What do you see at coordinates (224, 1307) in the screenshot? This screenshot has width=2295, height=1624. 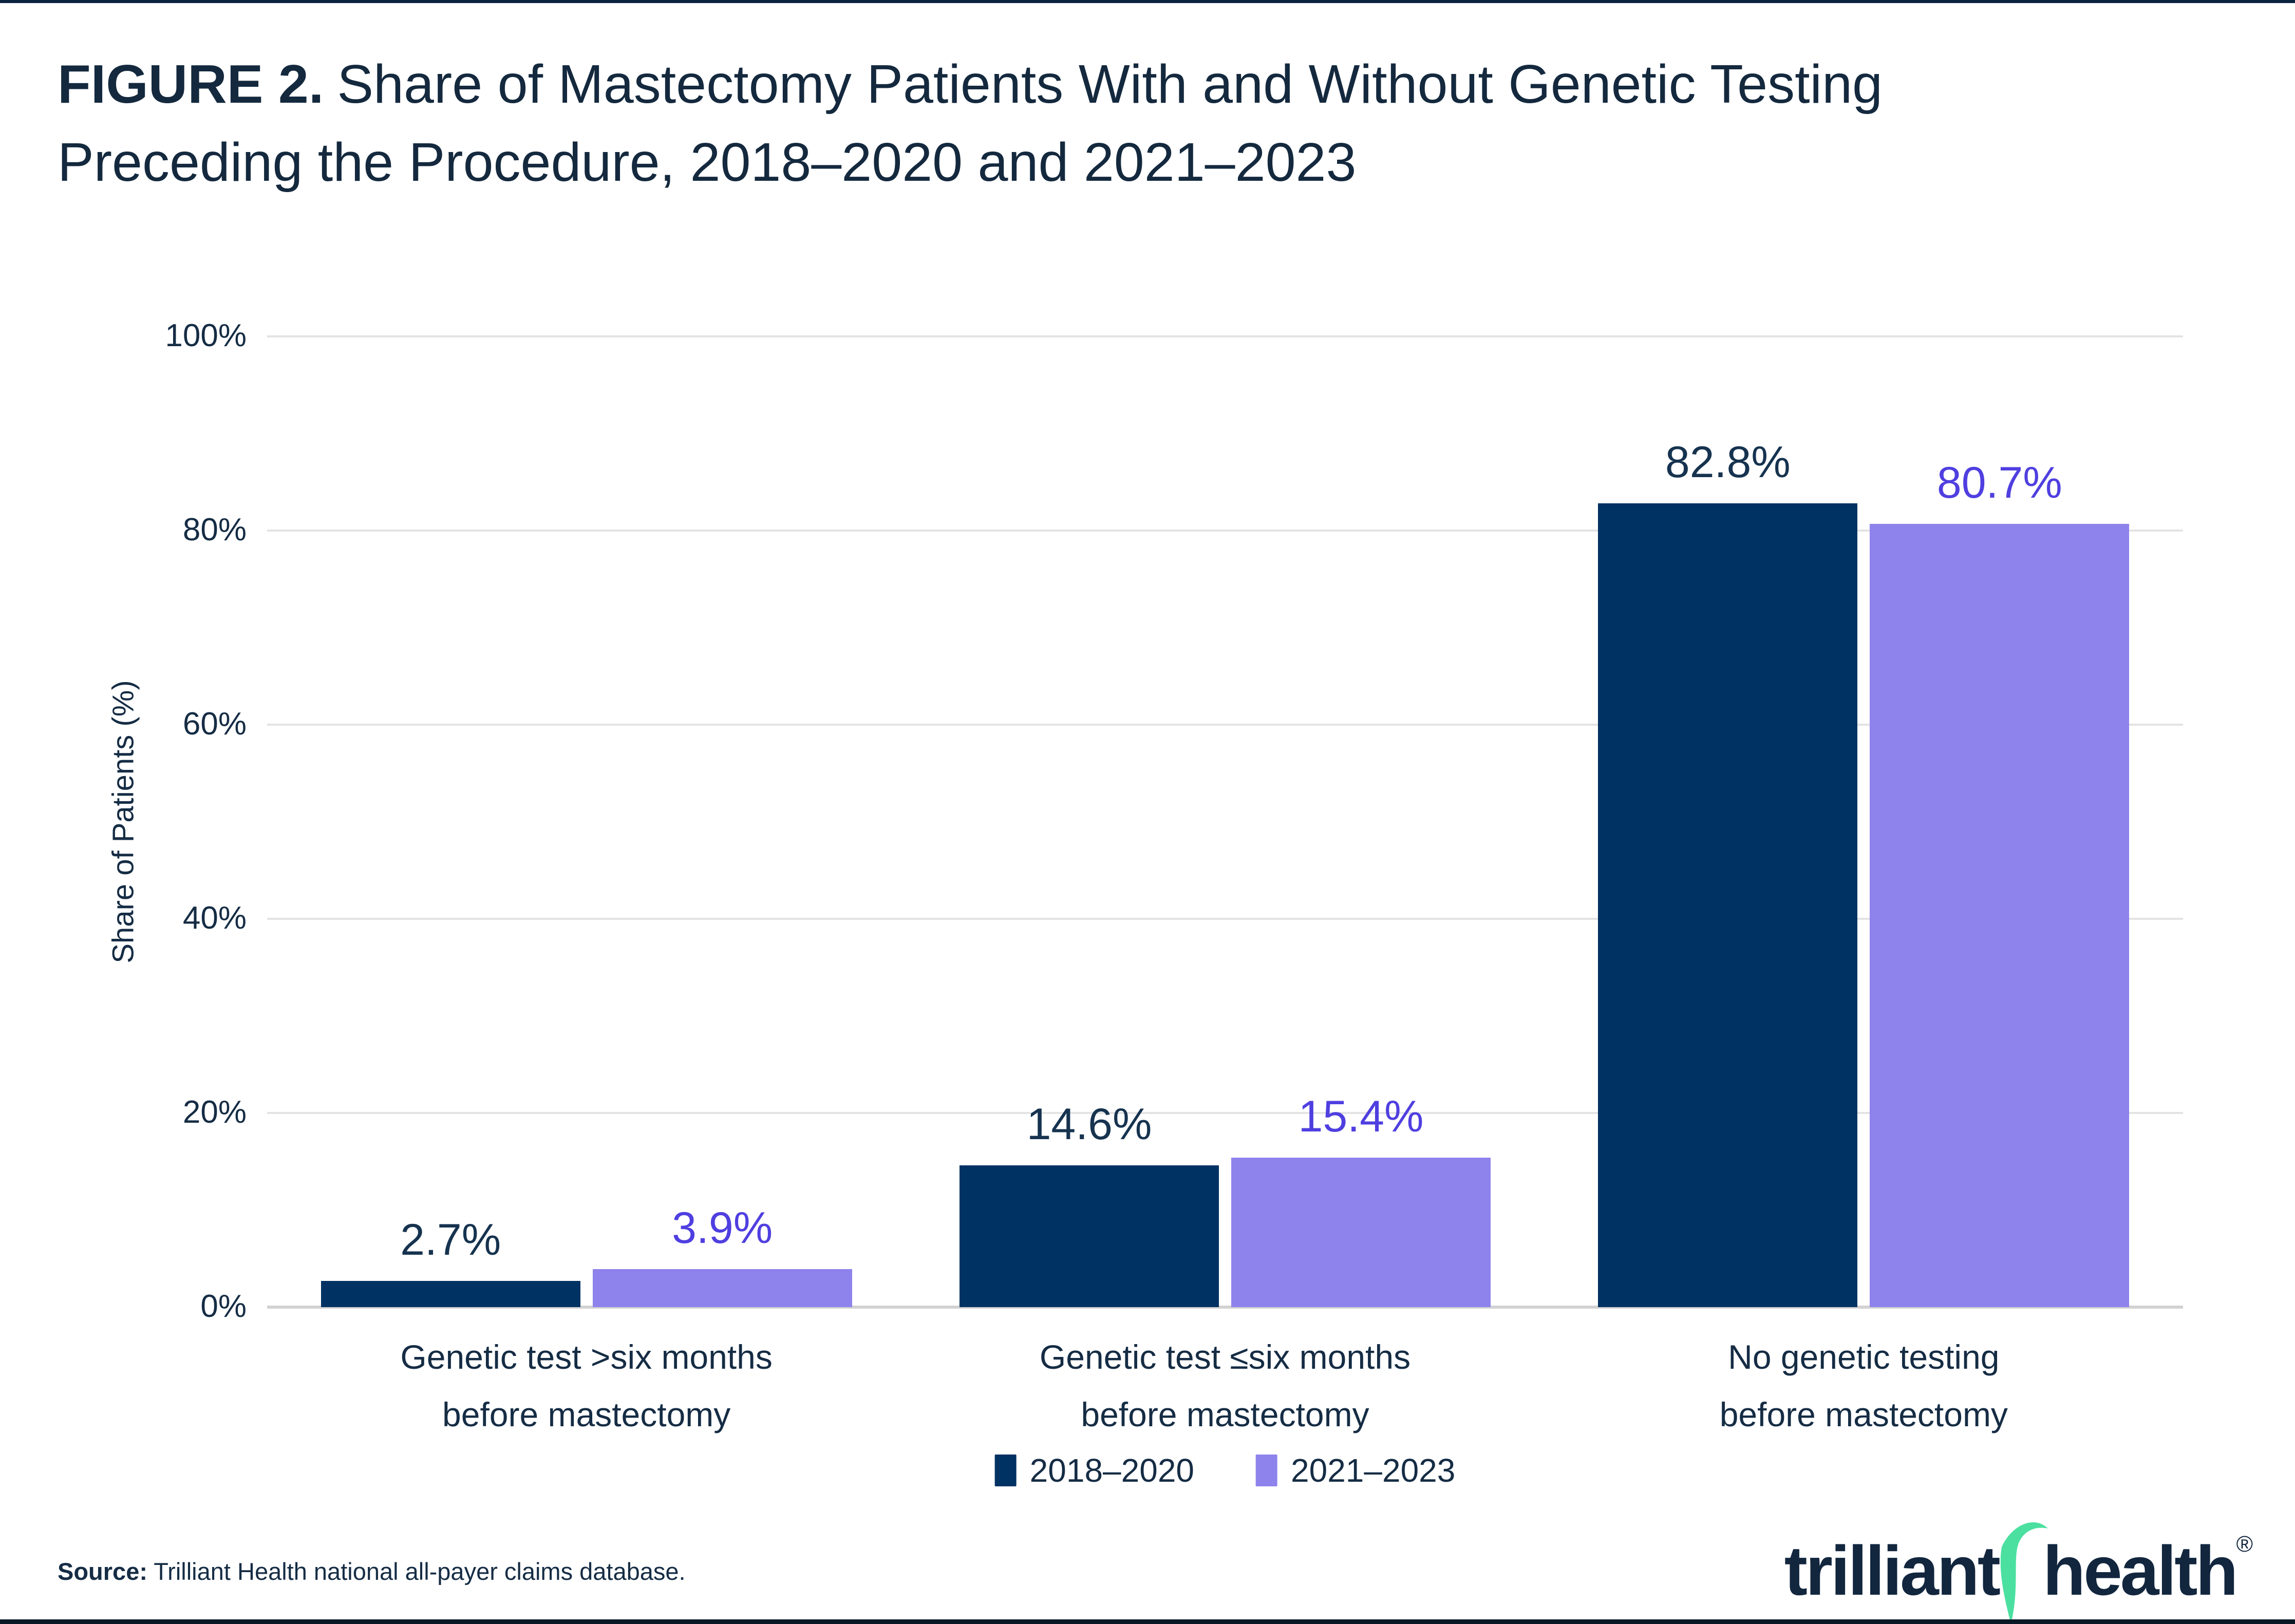 I see `y-tick-label: 0%` at bounding box center [224, 1307].